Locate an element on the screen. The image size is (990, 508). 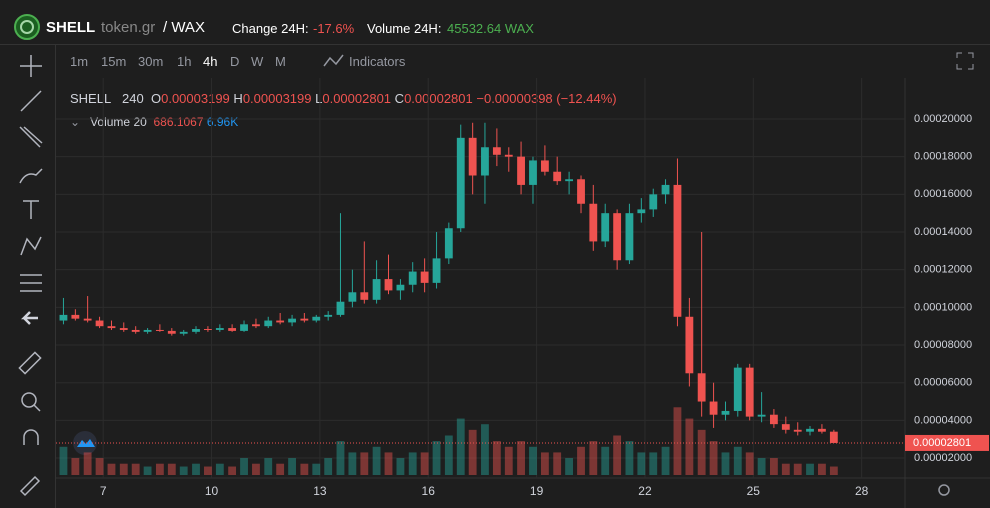
crosshair-tool is located at coordinates (31, 66).